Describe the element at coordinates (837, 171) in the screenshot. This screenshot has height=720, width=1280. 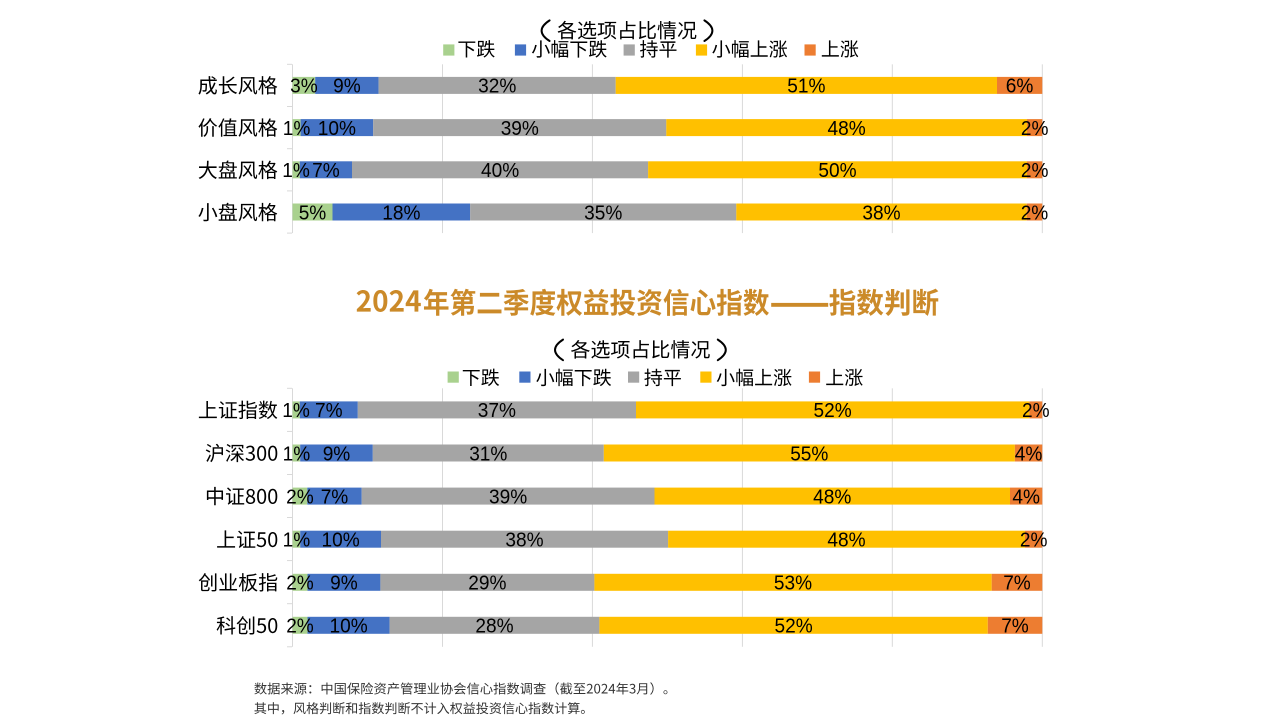
I see `svg-text: 50%` at that location.